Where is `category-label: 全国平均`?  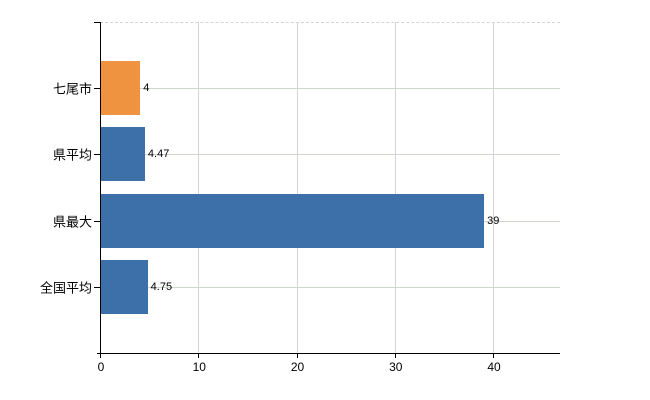 category-label: 全国平均 is located at coordinates (65, 288).